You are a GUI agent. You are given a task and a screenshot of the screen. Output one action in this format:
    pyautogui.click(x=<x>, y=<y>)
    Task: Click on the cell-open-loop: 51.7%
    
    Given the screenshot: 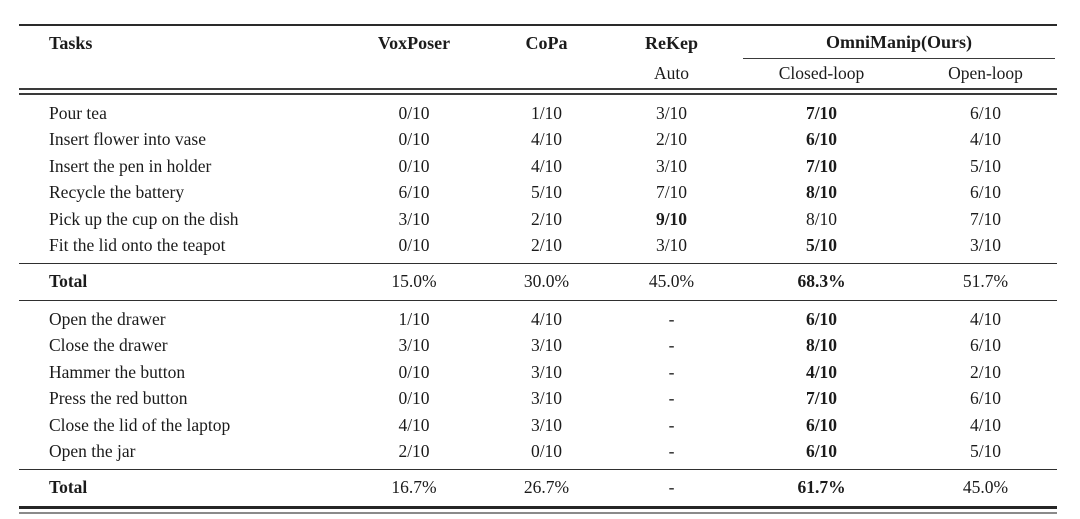 What is the action you would take?
    pyautogui.click(x=985, y=281)
    